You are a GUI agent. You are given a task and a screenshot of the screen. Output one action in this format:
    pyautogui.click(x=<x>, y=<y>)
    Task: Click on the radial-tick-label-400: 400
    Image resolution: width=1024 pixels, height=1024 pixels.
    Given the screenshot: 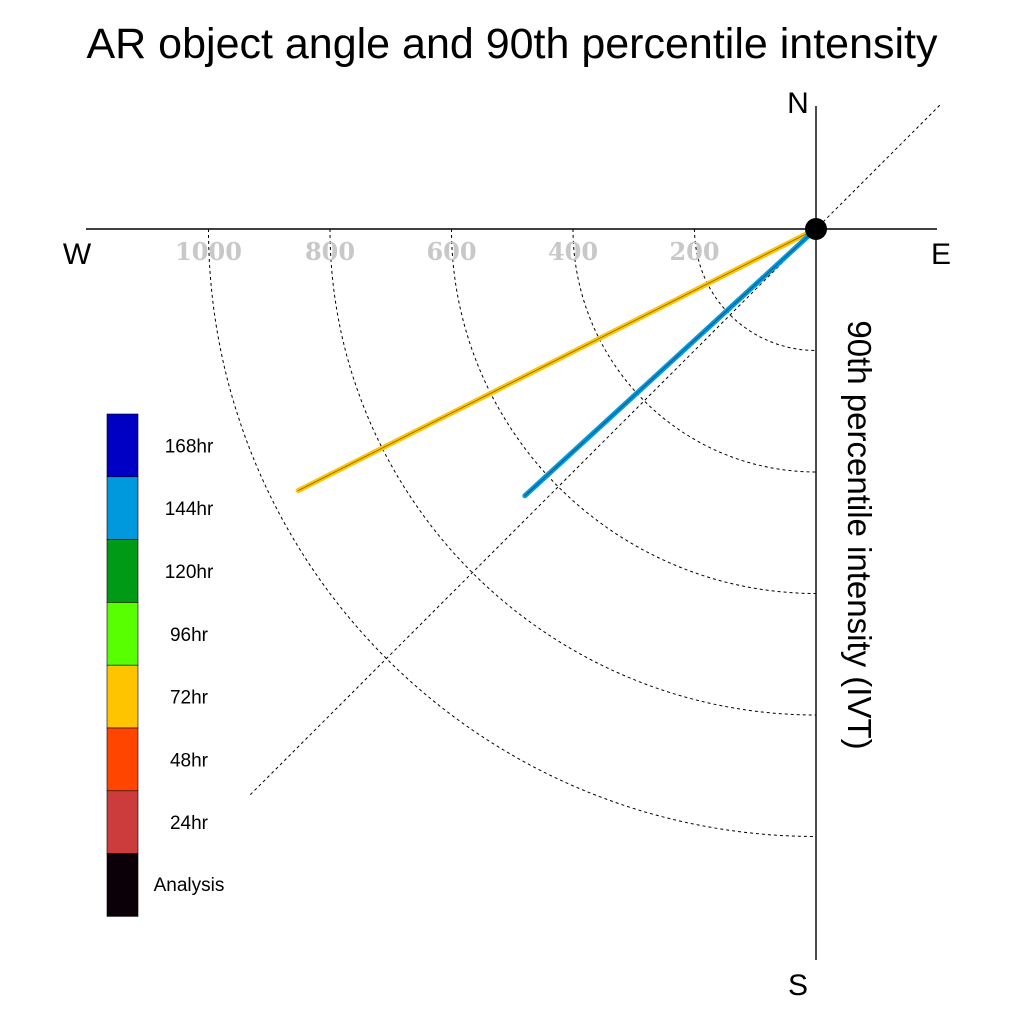 What is the action you would take?
    pyautogui.click(x=573, y=251)
    